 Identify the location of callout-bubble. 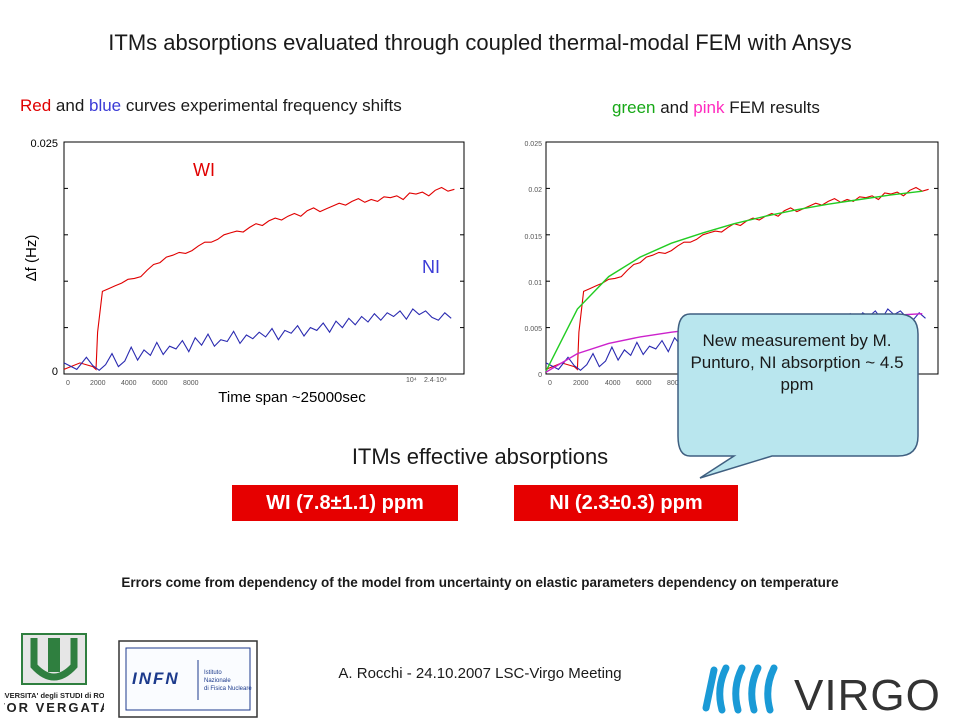
(798, 396).